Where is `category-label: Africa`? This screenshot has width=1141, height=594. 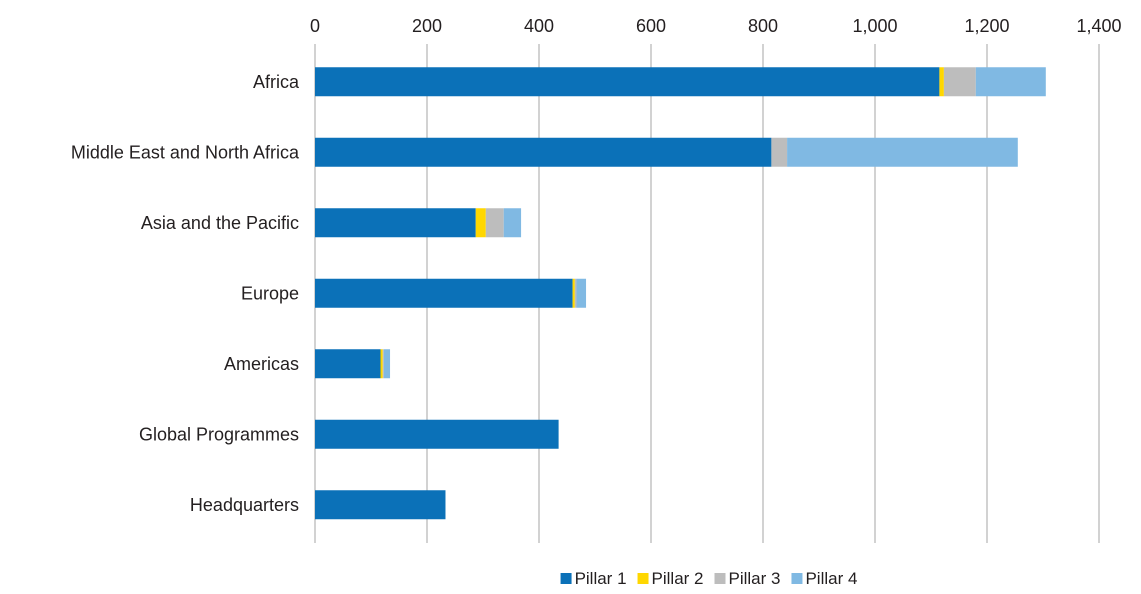
category-label: Africa is located at coordinates (276, 82).